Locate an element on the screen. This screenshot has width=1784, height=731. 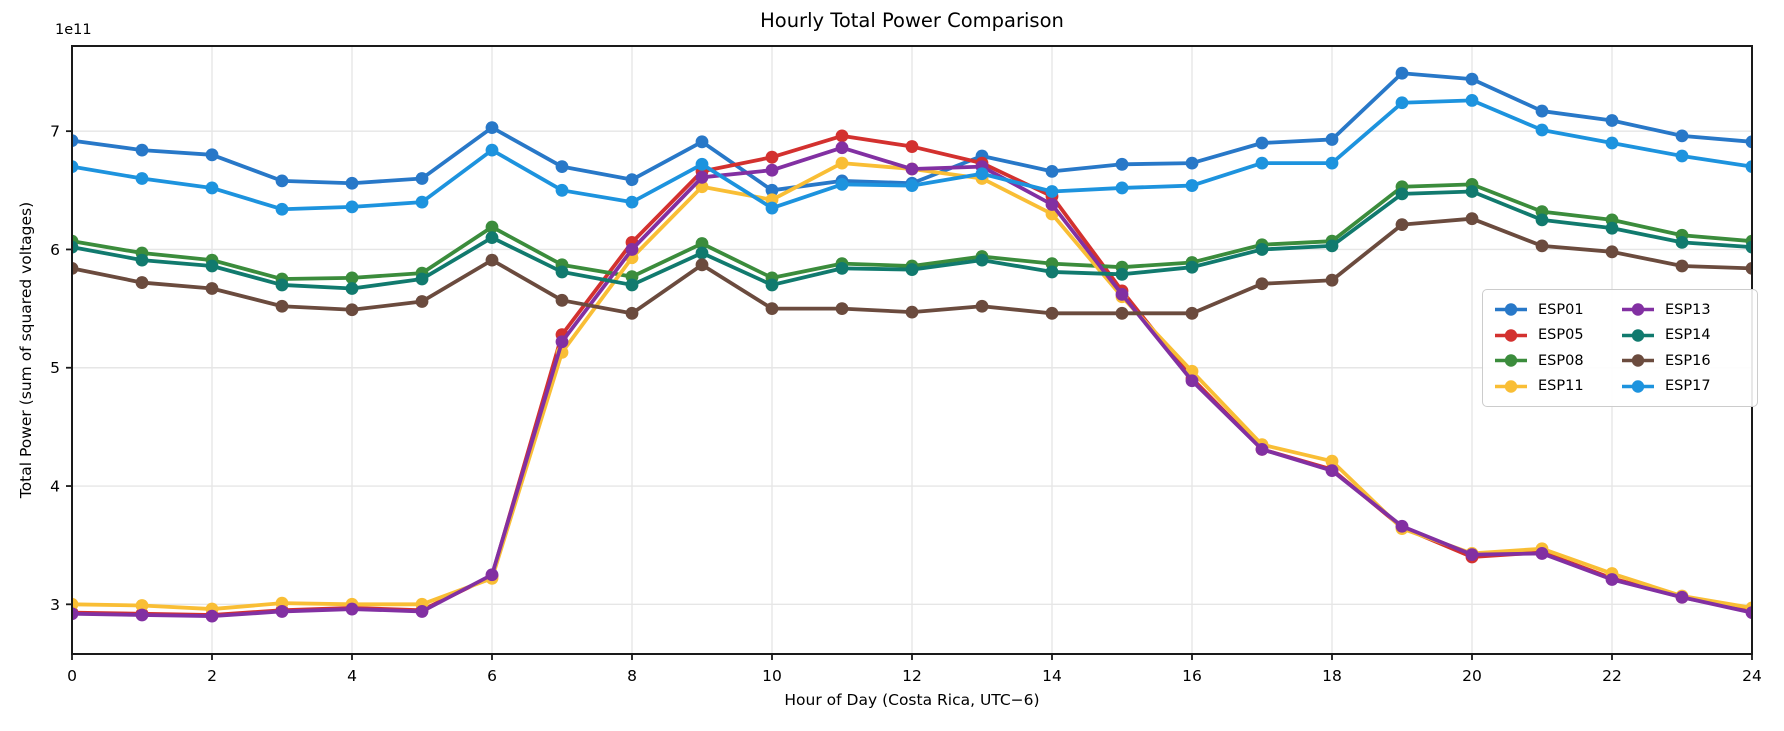
data-point-ESP16-h6 is located at coordinates (492, 260).